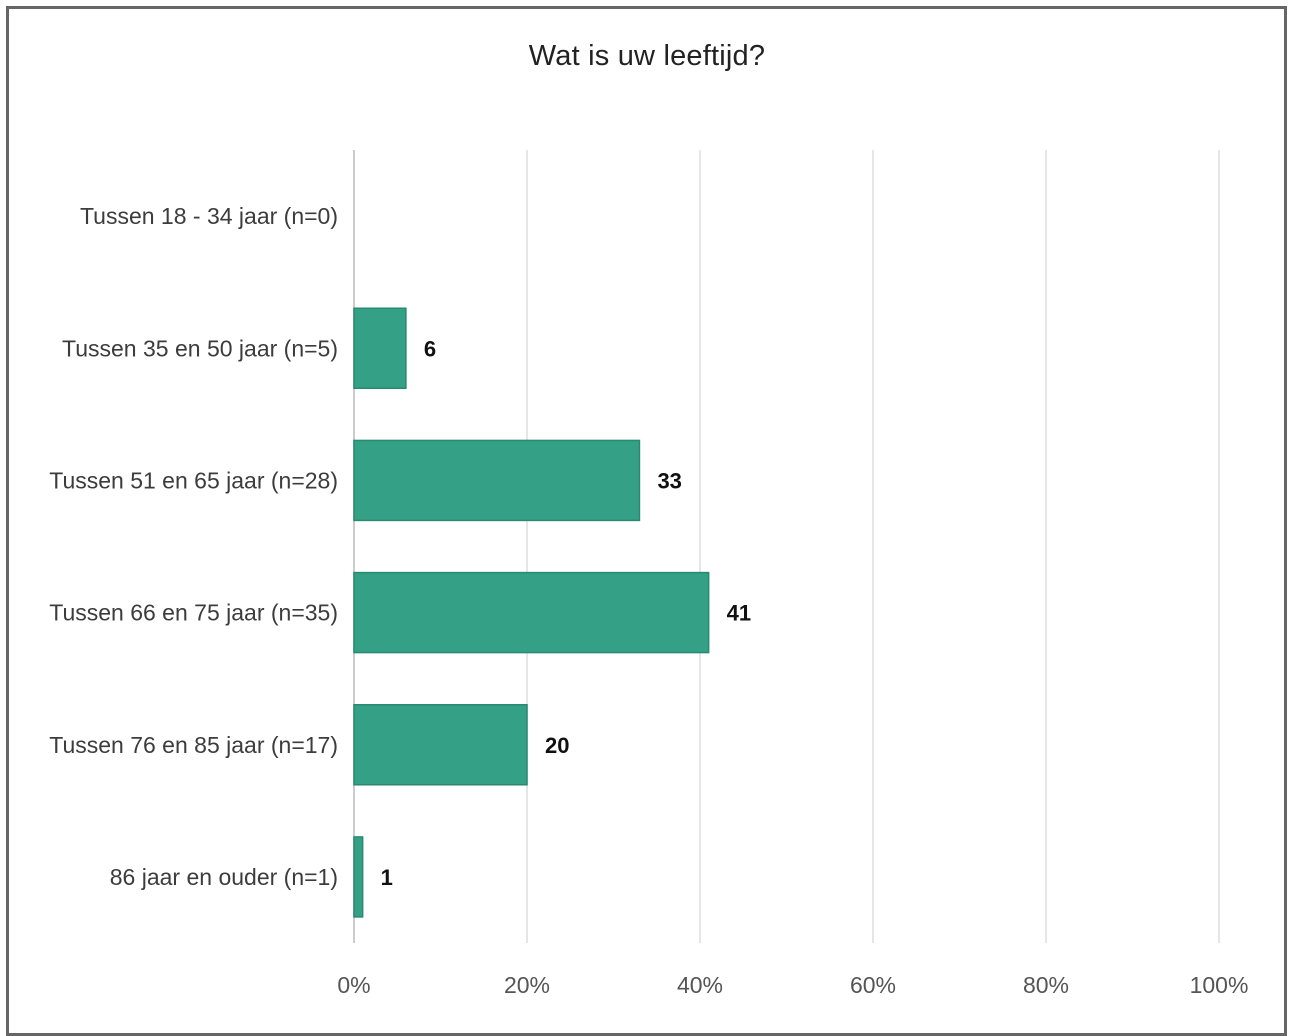  What do you see at coordinates (1046, 985) in the screenshot?
I see `x-tick-label: 80%` at bounding box center [1046, 985].